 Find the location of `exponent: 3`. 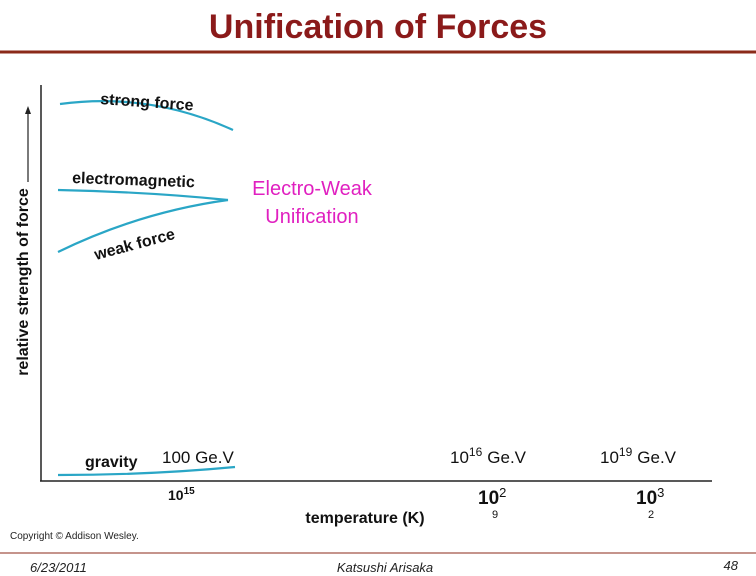

exponent: 3 is located at coordinates (660, 492).